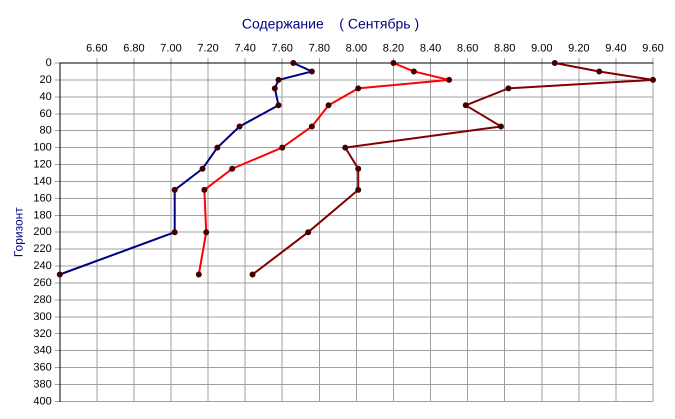  Describe the element at coordinates (42, 316) in the screenshot. I see `y-tick-label: 300` at that location.